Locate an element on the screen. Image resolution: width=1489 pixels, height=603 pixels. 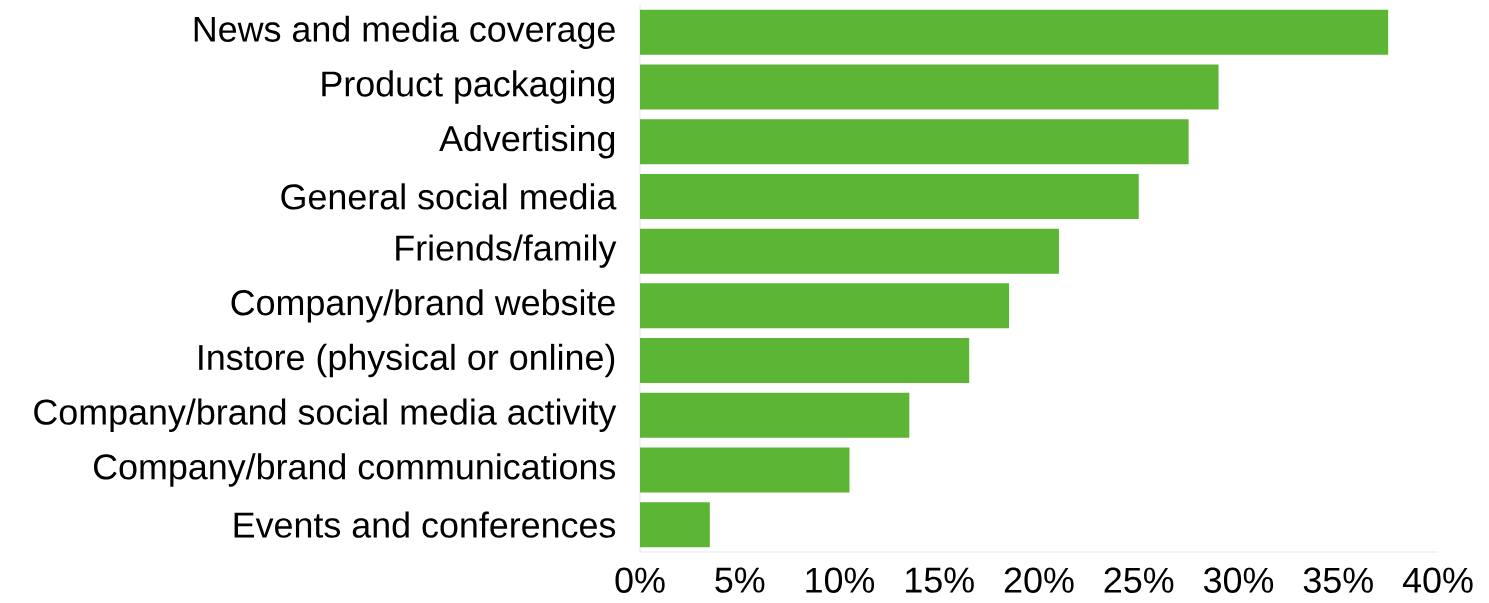
x-tick-label: 20% is located at coordinates (1039, 580).